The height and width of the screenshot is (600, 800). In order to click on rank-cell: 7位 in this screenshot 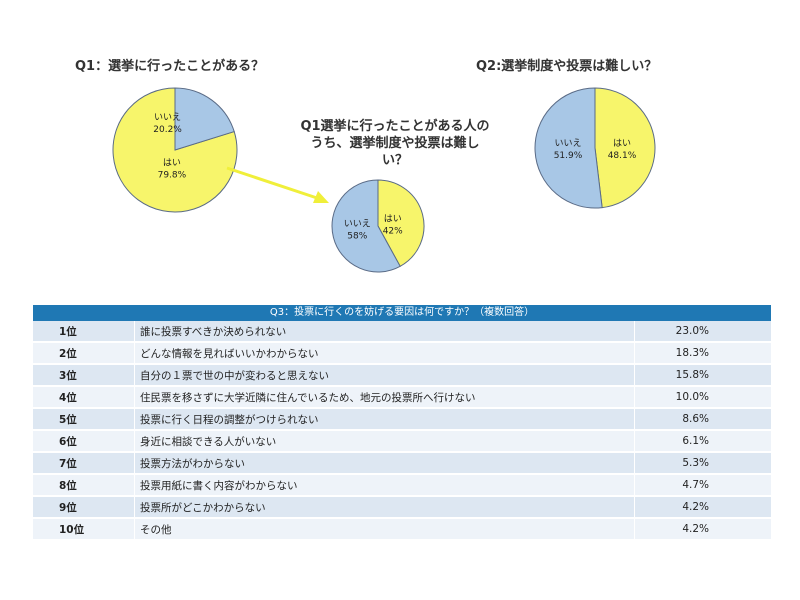, I will do `click(84, 463)`.